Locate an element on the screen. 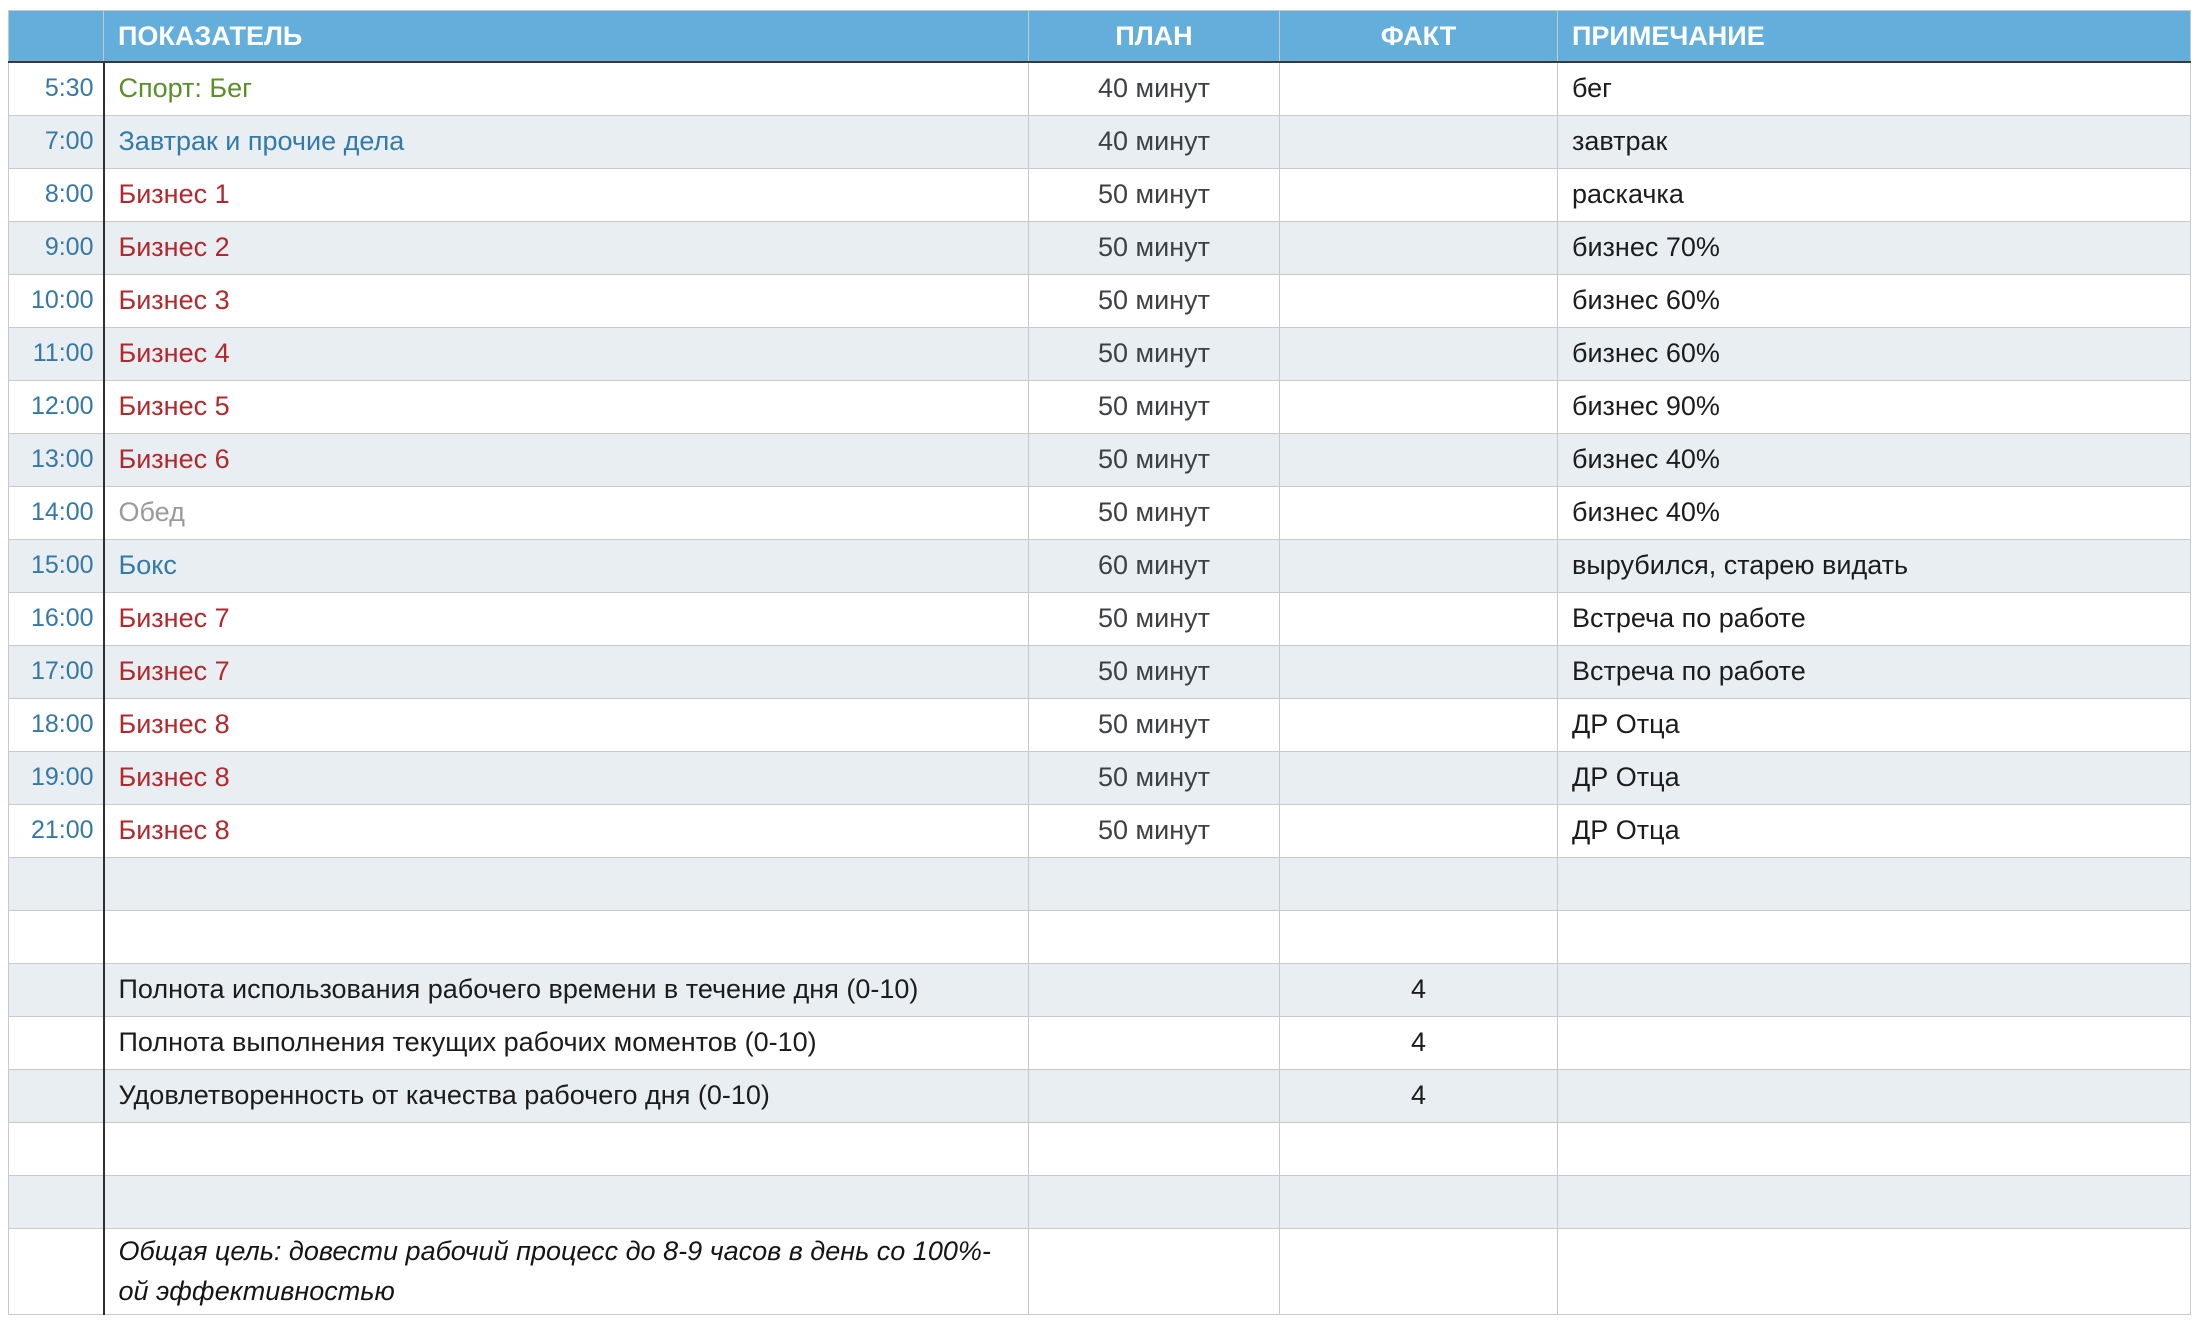  column-header-plan: ПЛАН is located at coordinates (1154, 36).